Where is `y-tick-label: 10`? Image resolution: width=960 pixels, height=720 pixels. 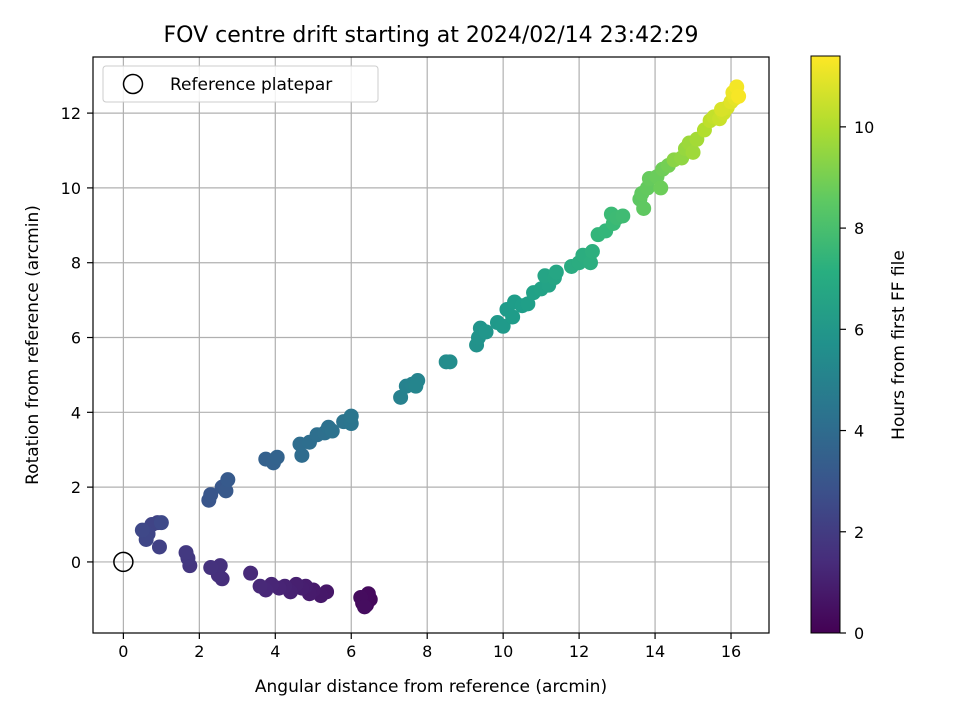
y-tick-label: 10 is located at coordinates (71, 188).